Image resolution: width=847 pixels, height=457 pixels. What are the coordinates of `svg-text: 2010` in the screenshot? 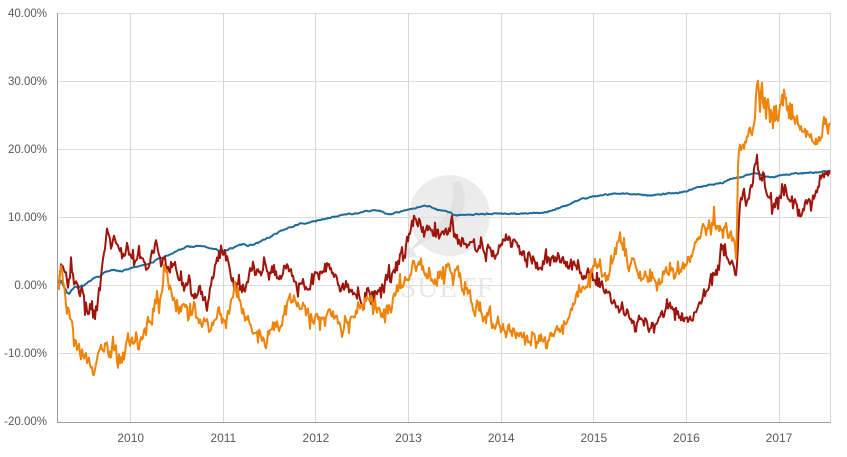 It's located at (130, 438).